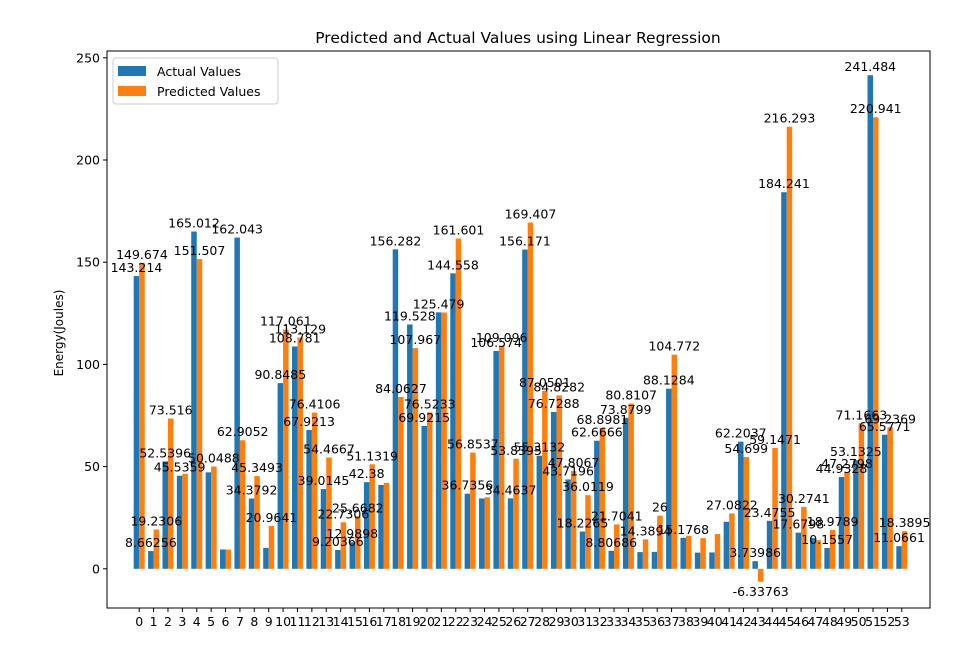  What do you see at coordinates (151, 542) in the screenshot?
I see `data-label-actual-1: 8.66256` at bounding box center [151, 542].